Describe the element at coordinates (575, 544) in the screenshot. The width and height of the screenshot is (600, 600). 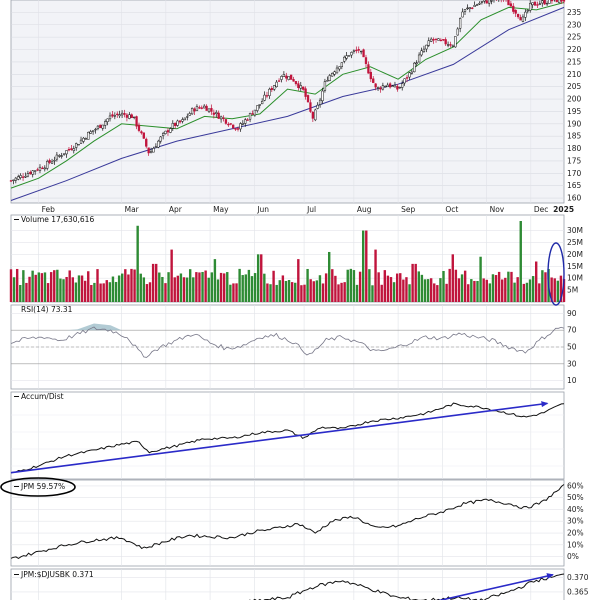
I see `perf-tick-label-5: 10%` at that location.